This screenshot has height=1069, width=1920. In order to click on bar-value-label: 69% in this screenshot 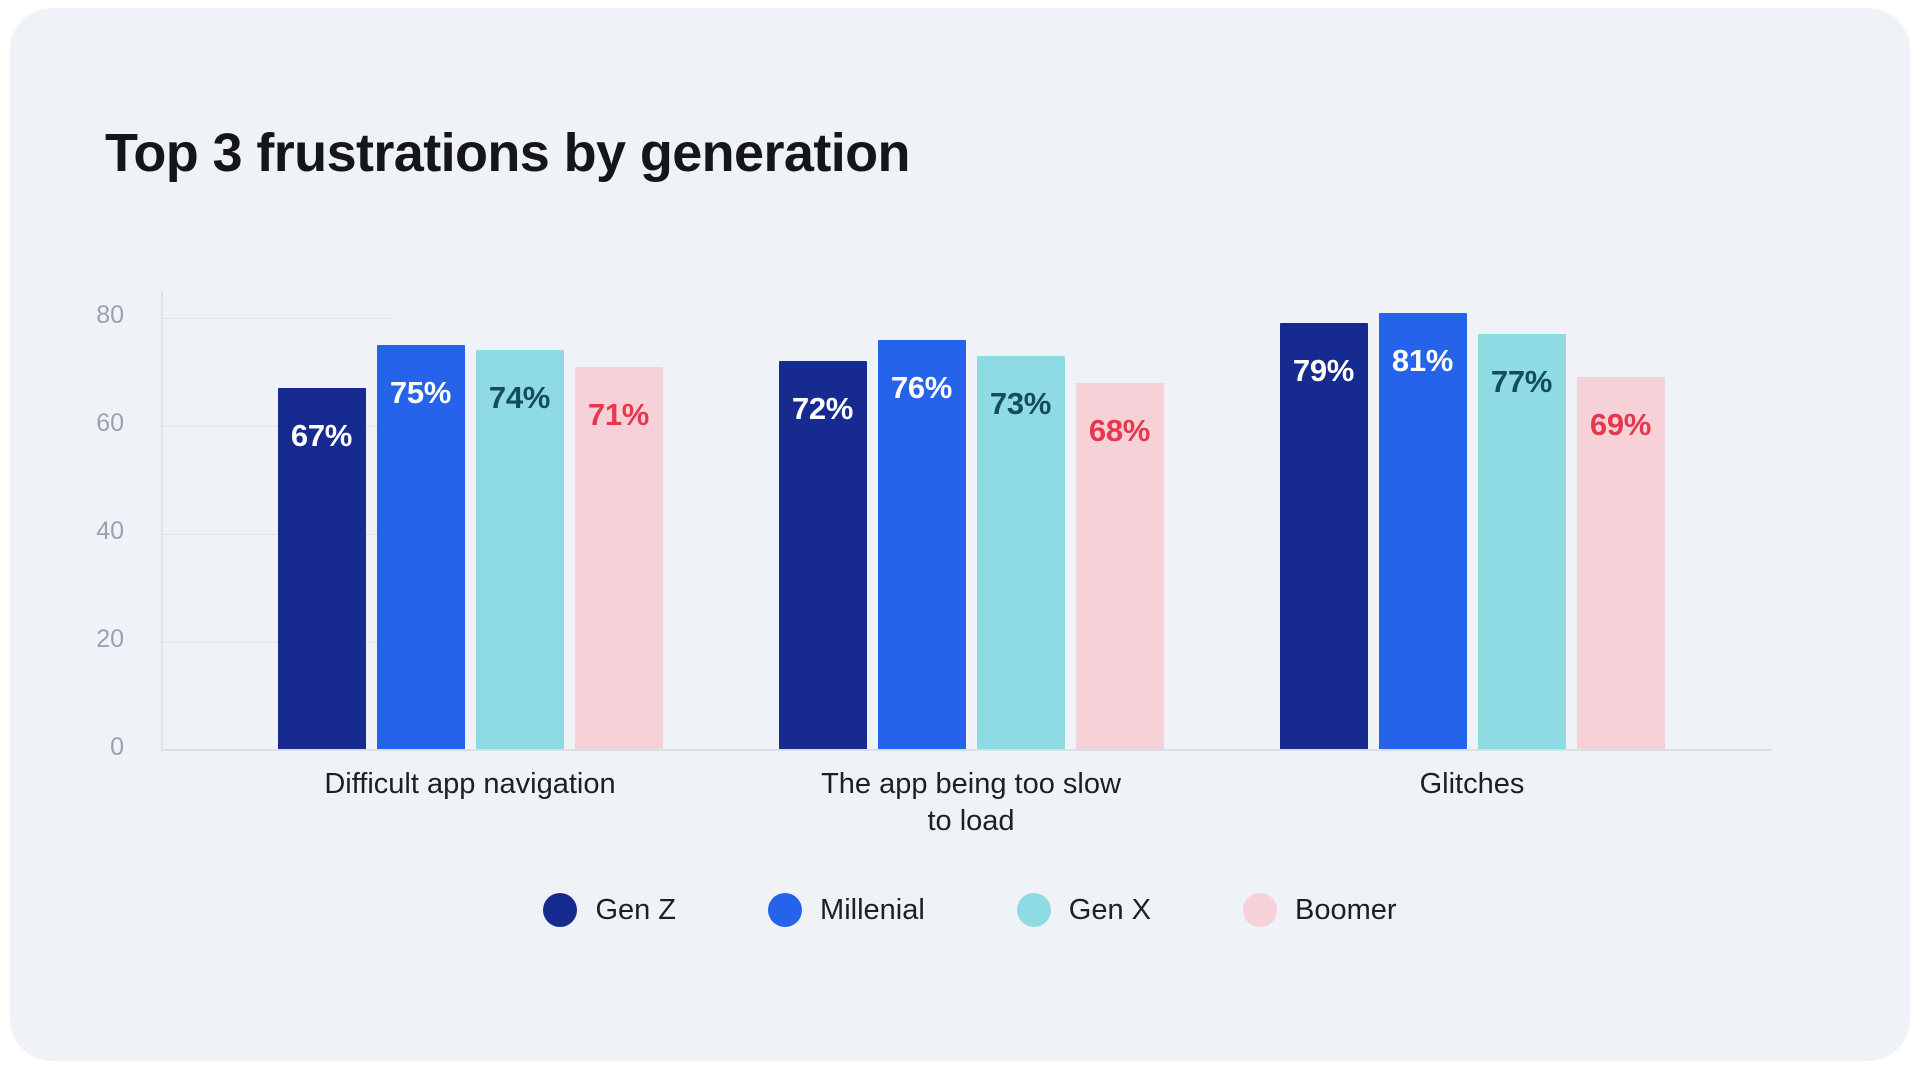, I will do `click(1620, 425)`.